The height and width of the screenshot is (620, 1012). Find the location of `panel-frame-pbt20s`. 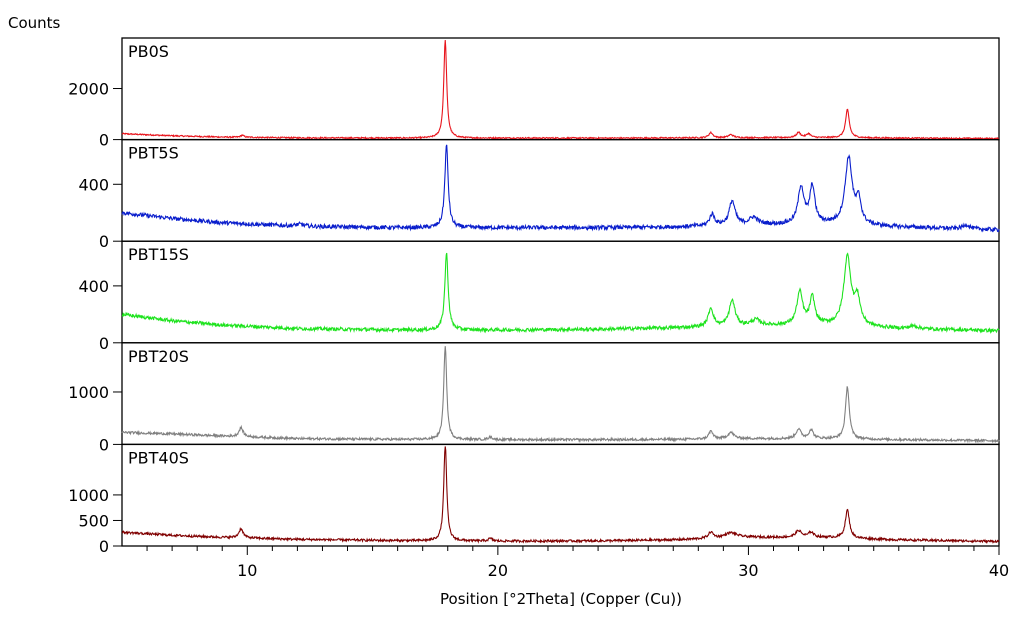

panel-frame-pbt20s is located at coordinates (560, 394).